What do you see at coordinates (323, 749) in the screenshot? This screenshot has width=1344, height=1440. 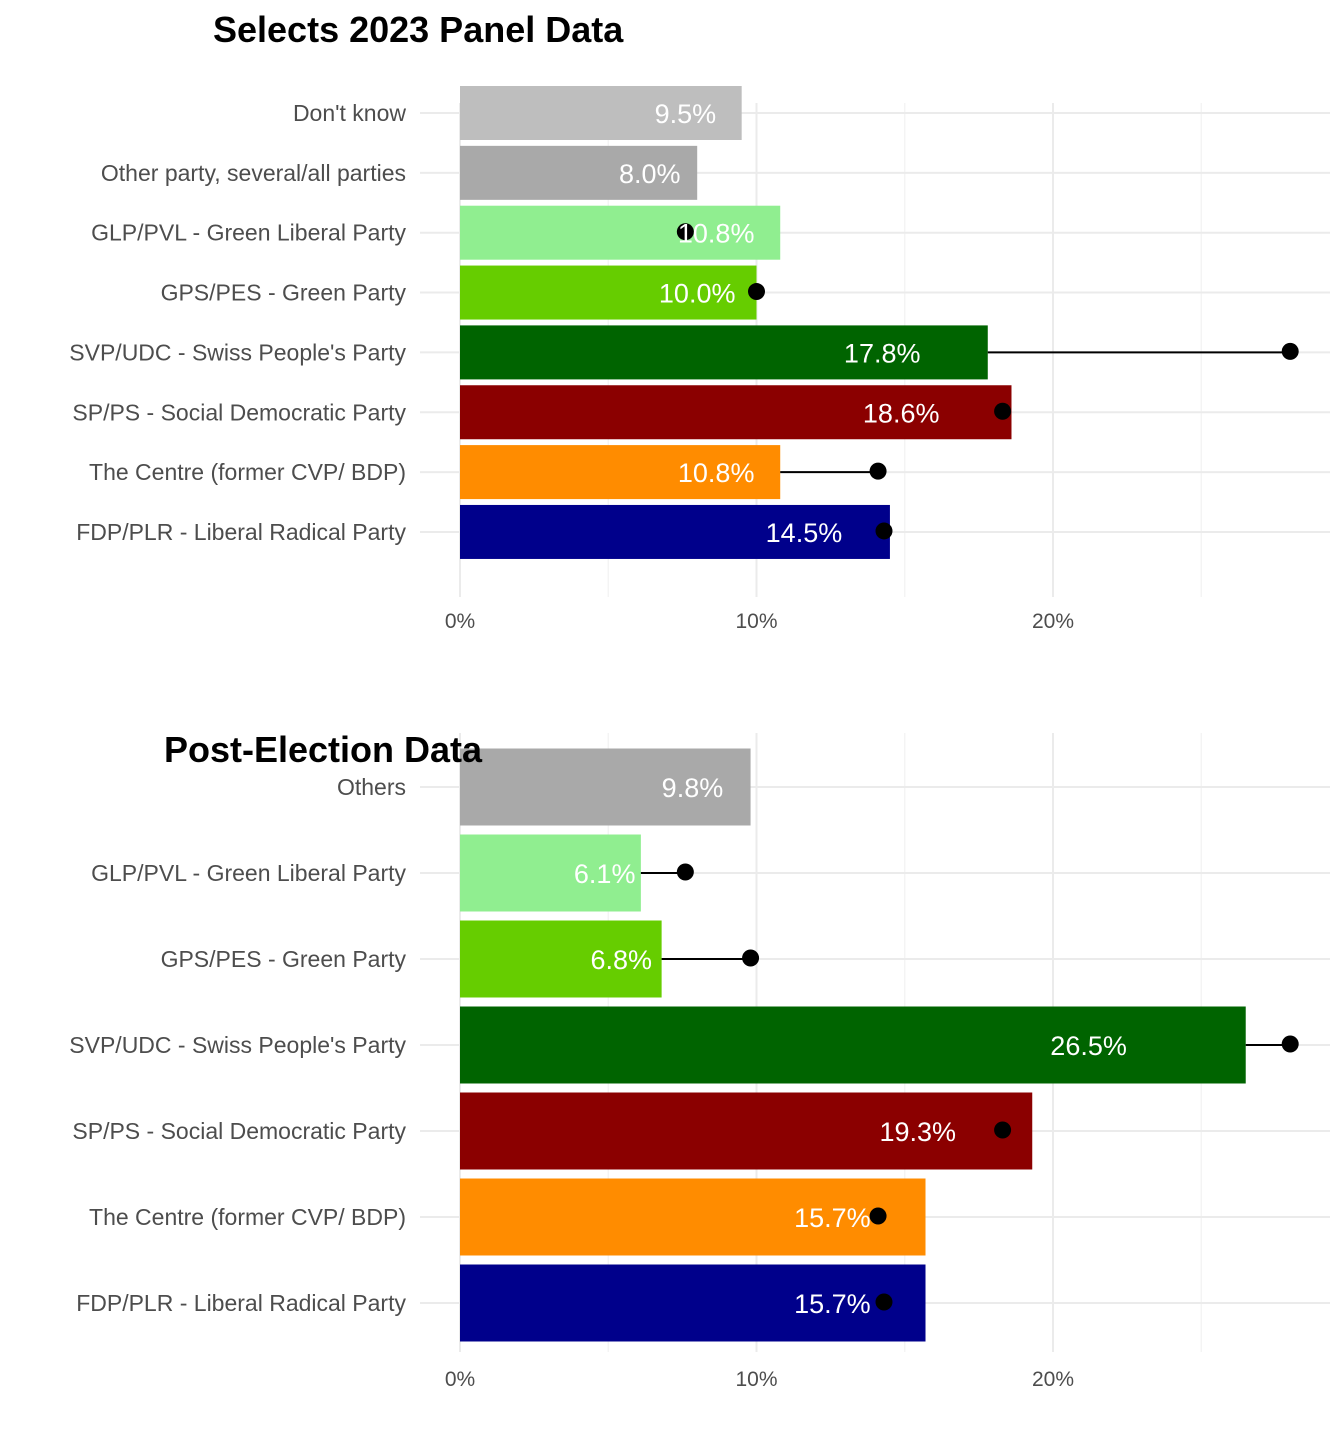 I see `chart-title: Post-Election Data` at bounding box center [323, 749].